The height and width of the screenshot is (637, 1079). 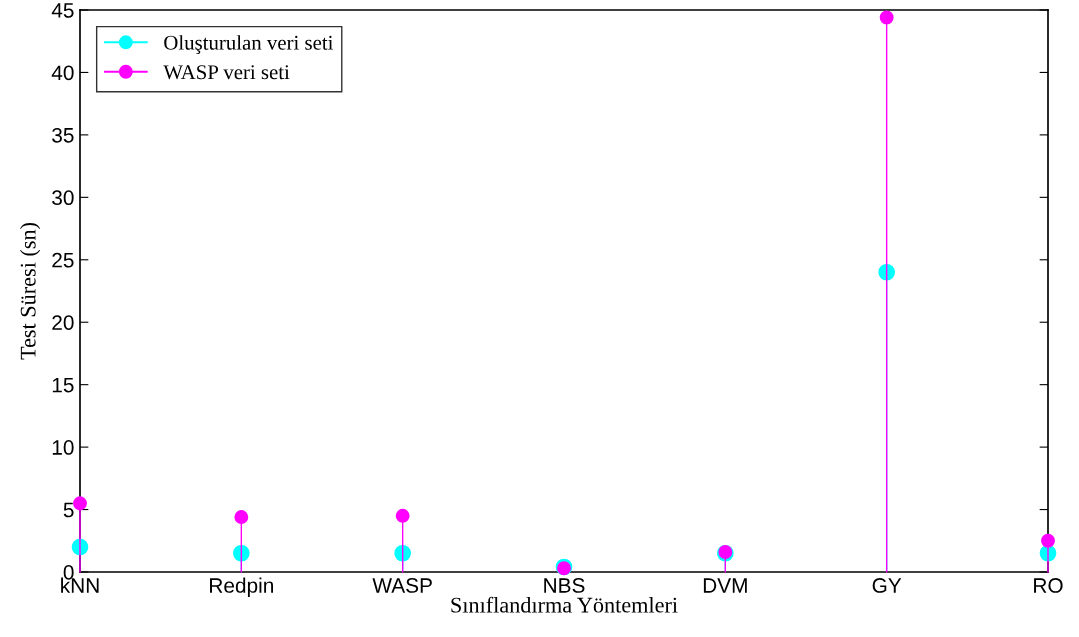 What do you see at coordinates (249, 45) in the screenshot?
I see `legend-label: Oluşturulan veri seti` at bounding box center [249, 45].